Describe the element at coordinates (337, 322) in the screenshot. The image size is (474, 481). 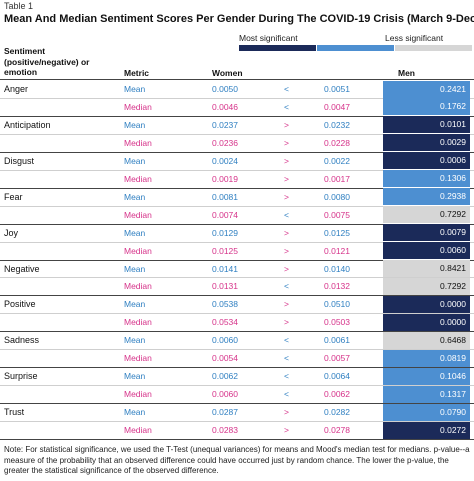
I see `men-value: 0.0503` at that location.